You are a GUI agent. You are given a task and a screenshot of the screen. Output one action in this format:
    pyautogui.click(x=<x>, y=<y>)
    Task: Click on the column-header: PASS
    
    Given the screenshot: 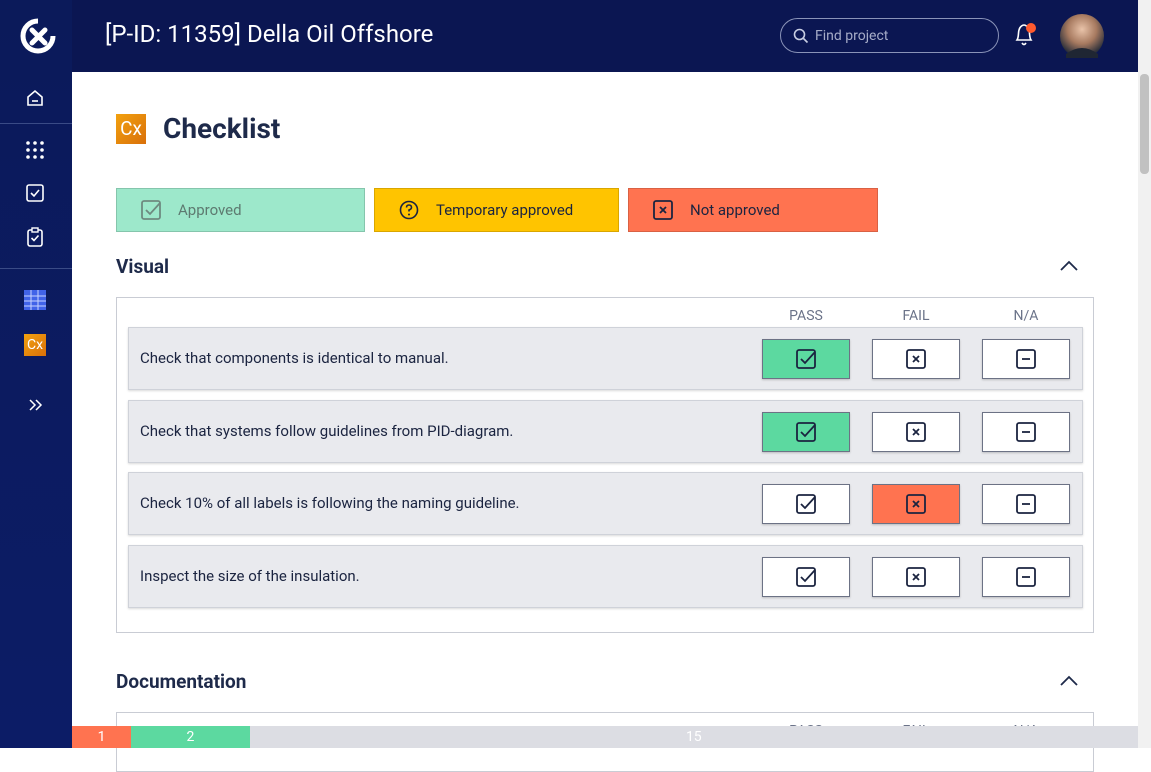 What is the action you would take?
    pyautogui.click(x=806, y=316)
    